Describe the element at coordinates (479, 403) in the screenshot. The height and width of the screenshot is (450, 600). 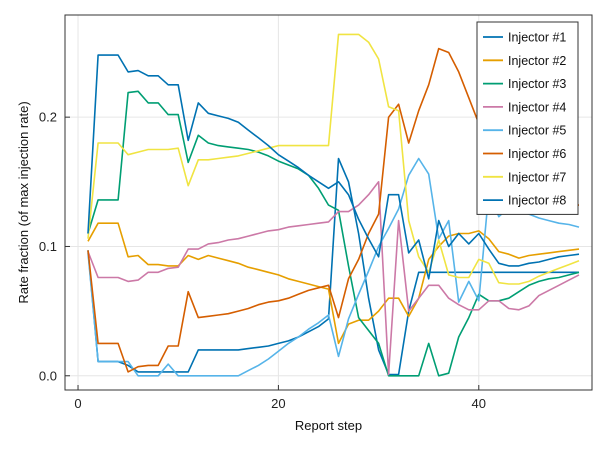
I see `x-tick-label: 40` at that location.